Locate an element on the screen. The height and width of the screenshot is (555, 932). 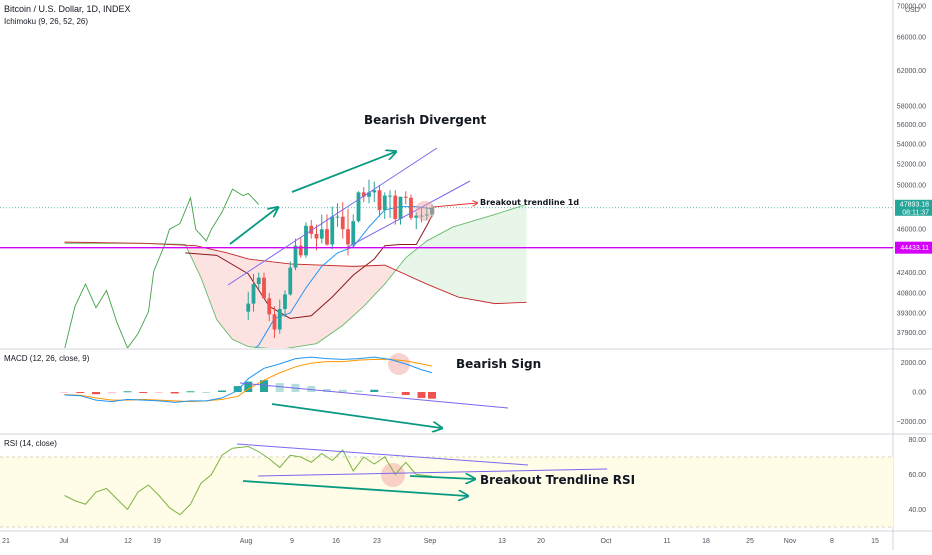
time-tick-label: Oct is located at coordinates (606, 541).